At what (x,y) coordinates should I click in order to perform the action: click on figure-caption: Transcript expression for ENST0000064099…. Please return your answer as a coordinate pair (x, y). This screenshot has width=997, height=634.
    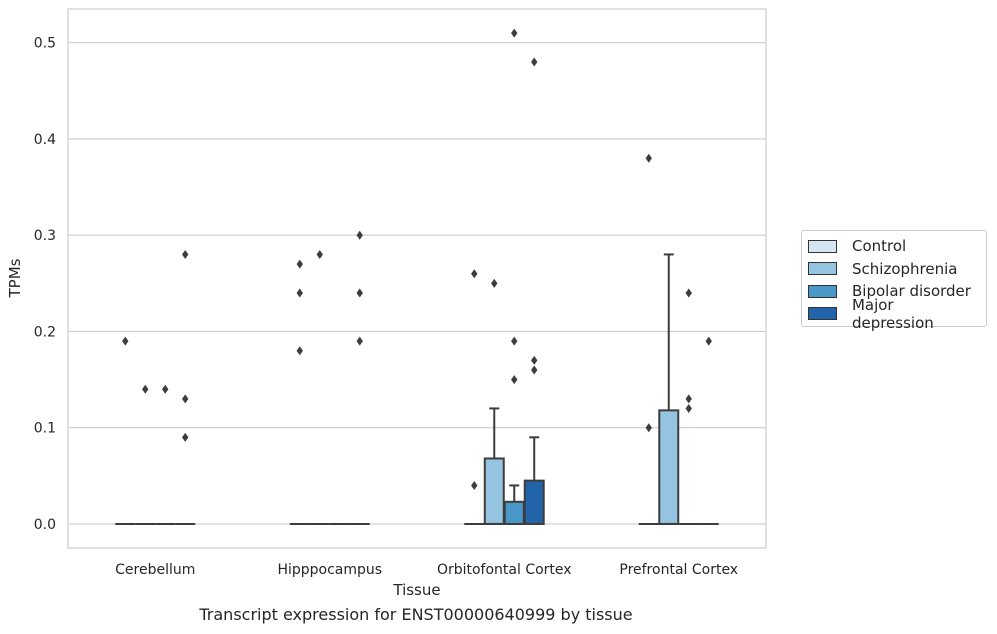
    Looking at the image, I should click on (416, 614).